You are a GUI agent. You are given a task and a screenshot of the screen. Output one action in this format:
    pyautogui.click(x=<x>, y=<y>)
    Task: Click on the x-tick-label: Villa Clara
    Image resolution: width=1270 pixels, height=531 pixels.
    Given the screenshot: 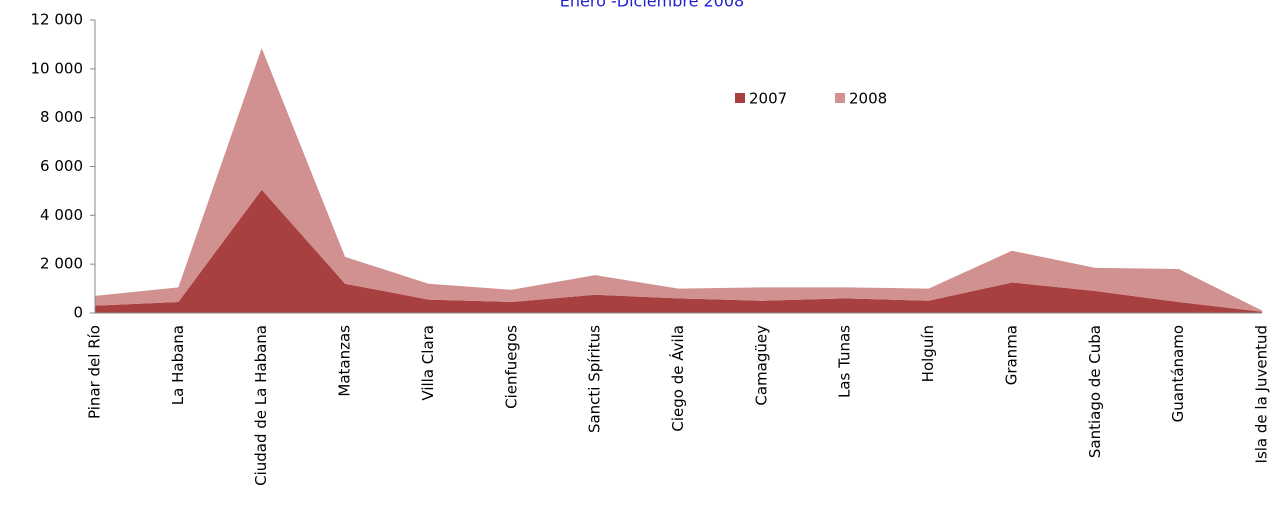 What is the action you would take?
    pyautogui.click(x=428, y=363)
    